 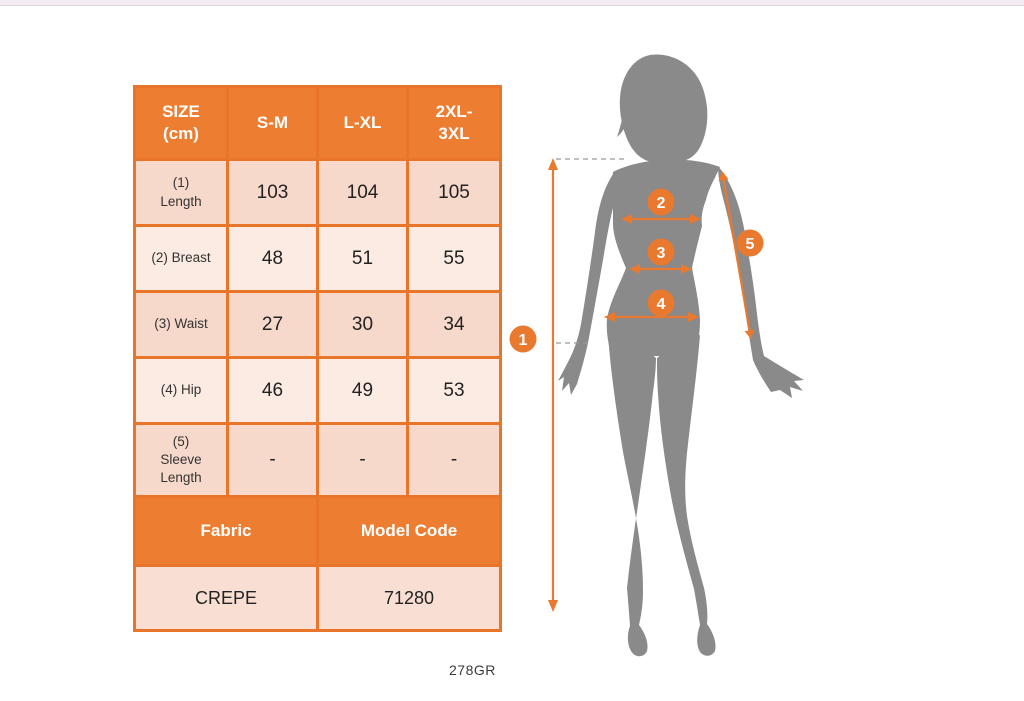 I want to click on row-sleeve-value-lxl: -, so click(x=362, y=460).